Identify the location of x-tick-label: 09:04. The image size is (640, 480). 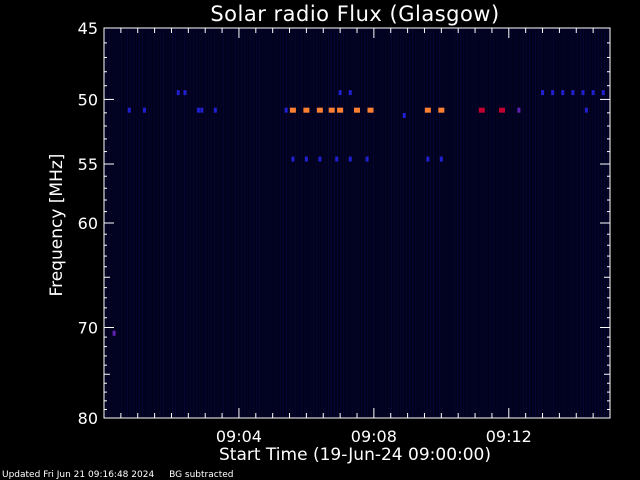
(239, 436).